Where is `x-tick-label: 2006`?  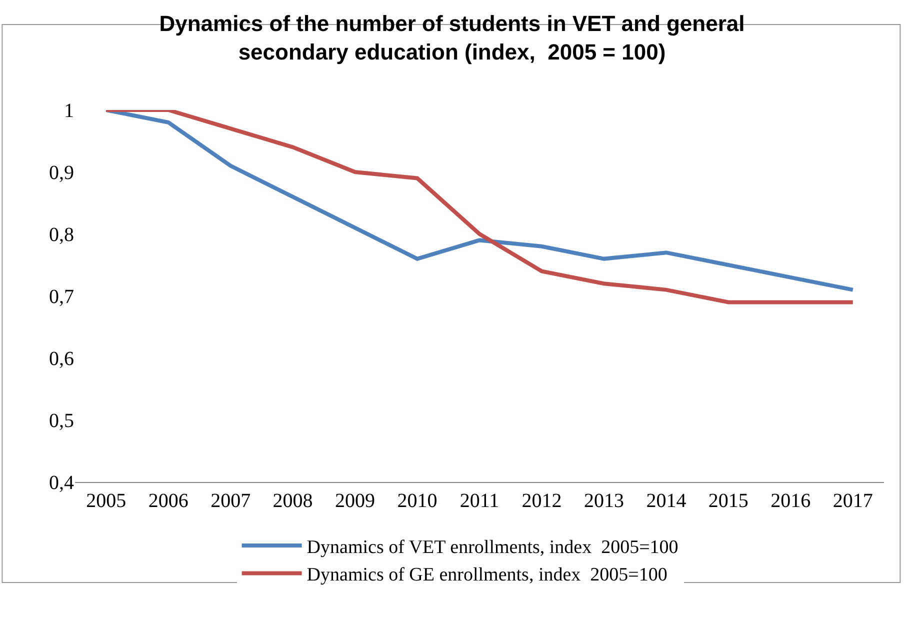 x-tick-label: 2006 is located at coordinates (168, 501).